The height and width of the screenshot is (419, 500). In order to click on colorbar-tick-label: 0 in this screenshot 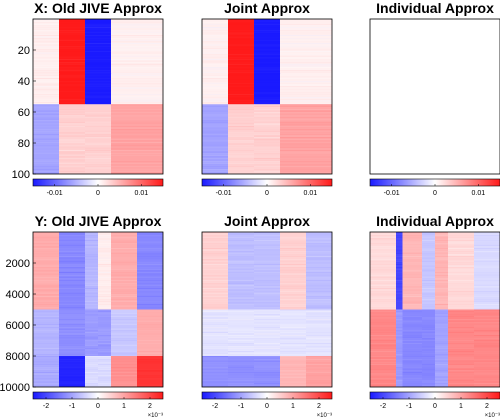, I will do `click(267, 193)`.